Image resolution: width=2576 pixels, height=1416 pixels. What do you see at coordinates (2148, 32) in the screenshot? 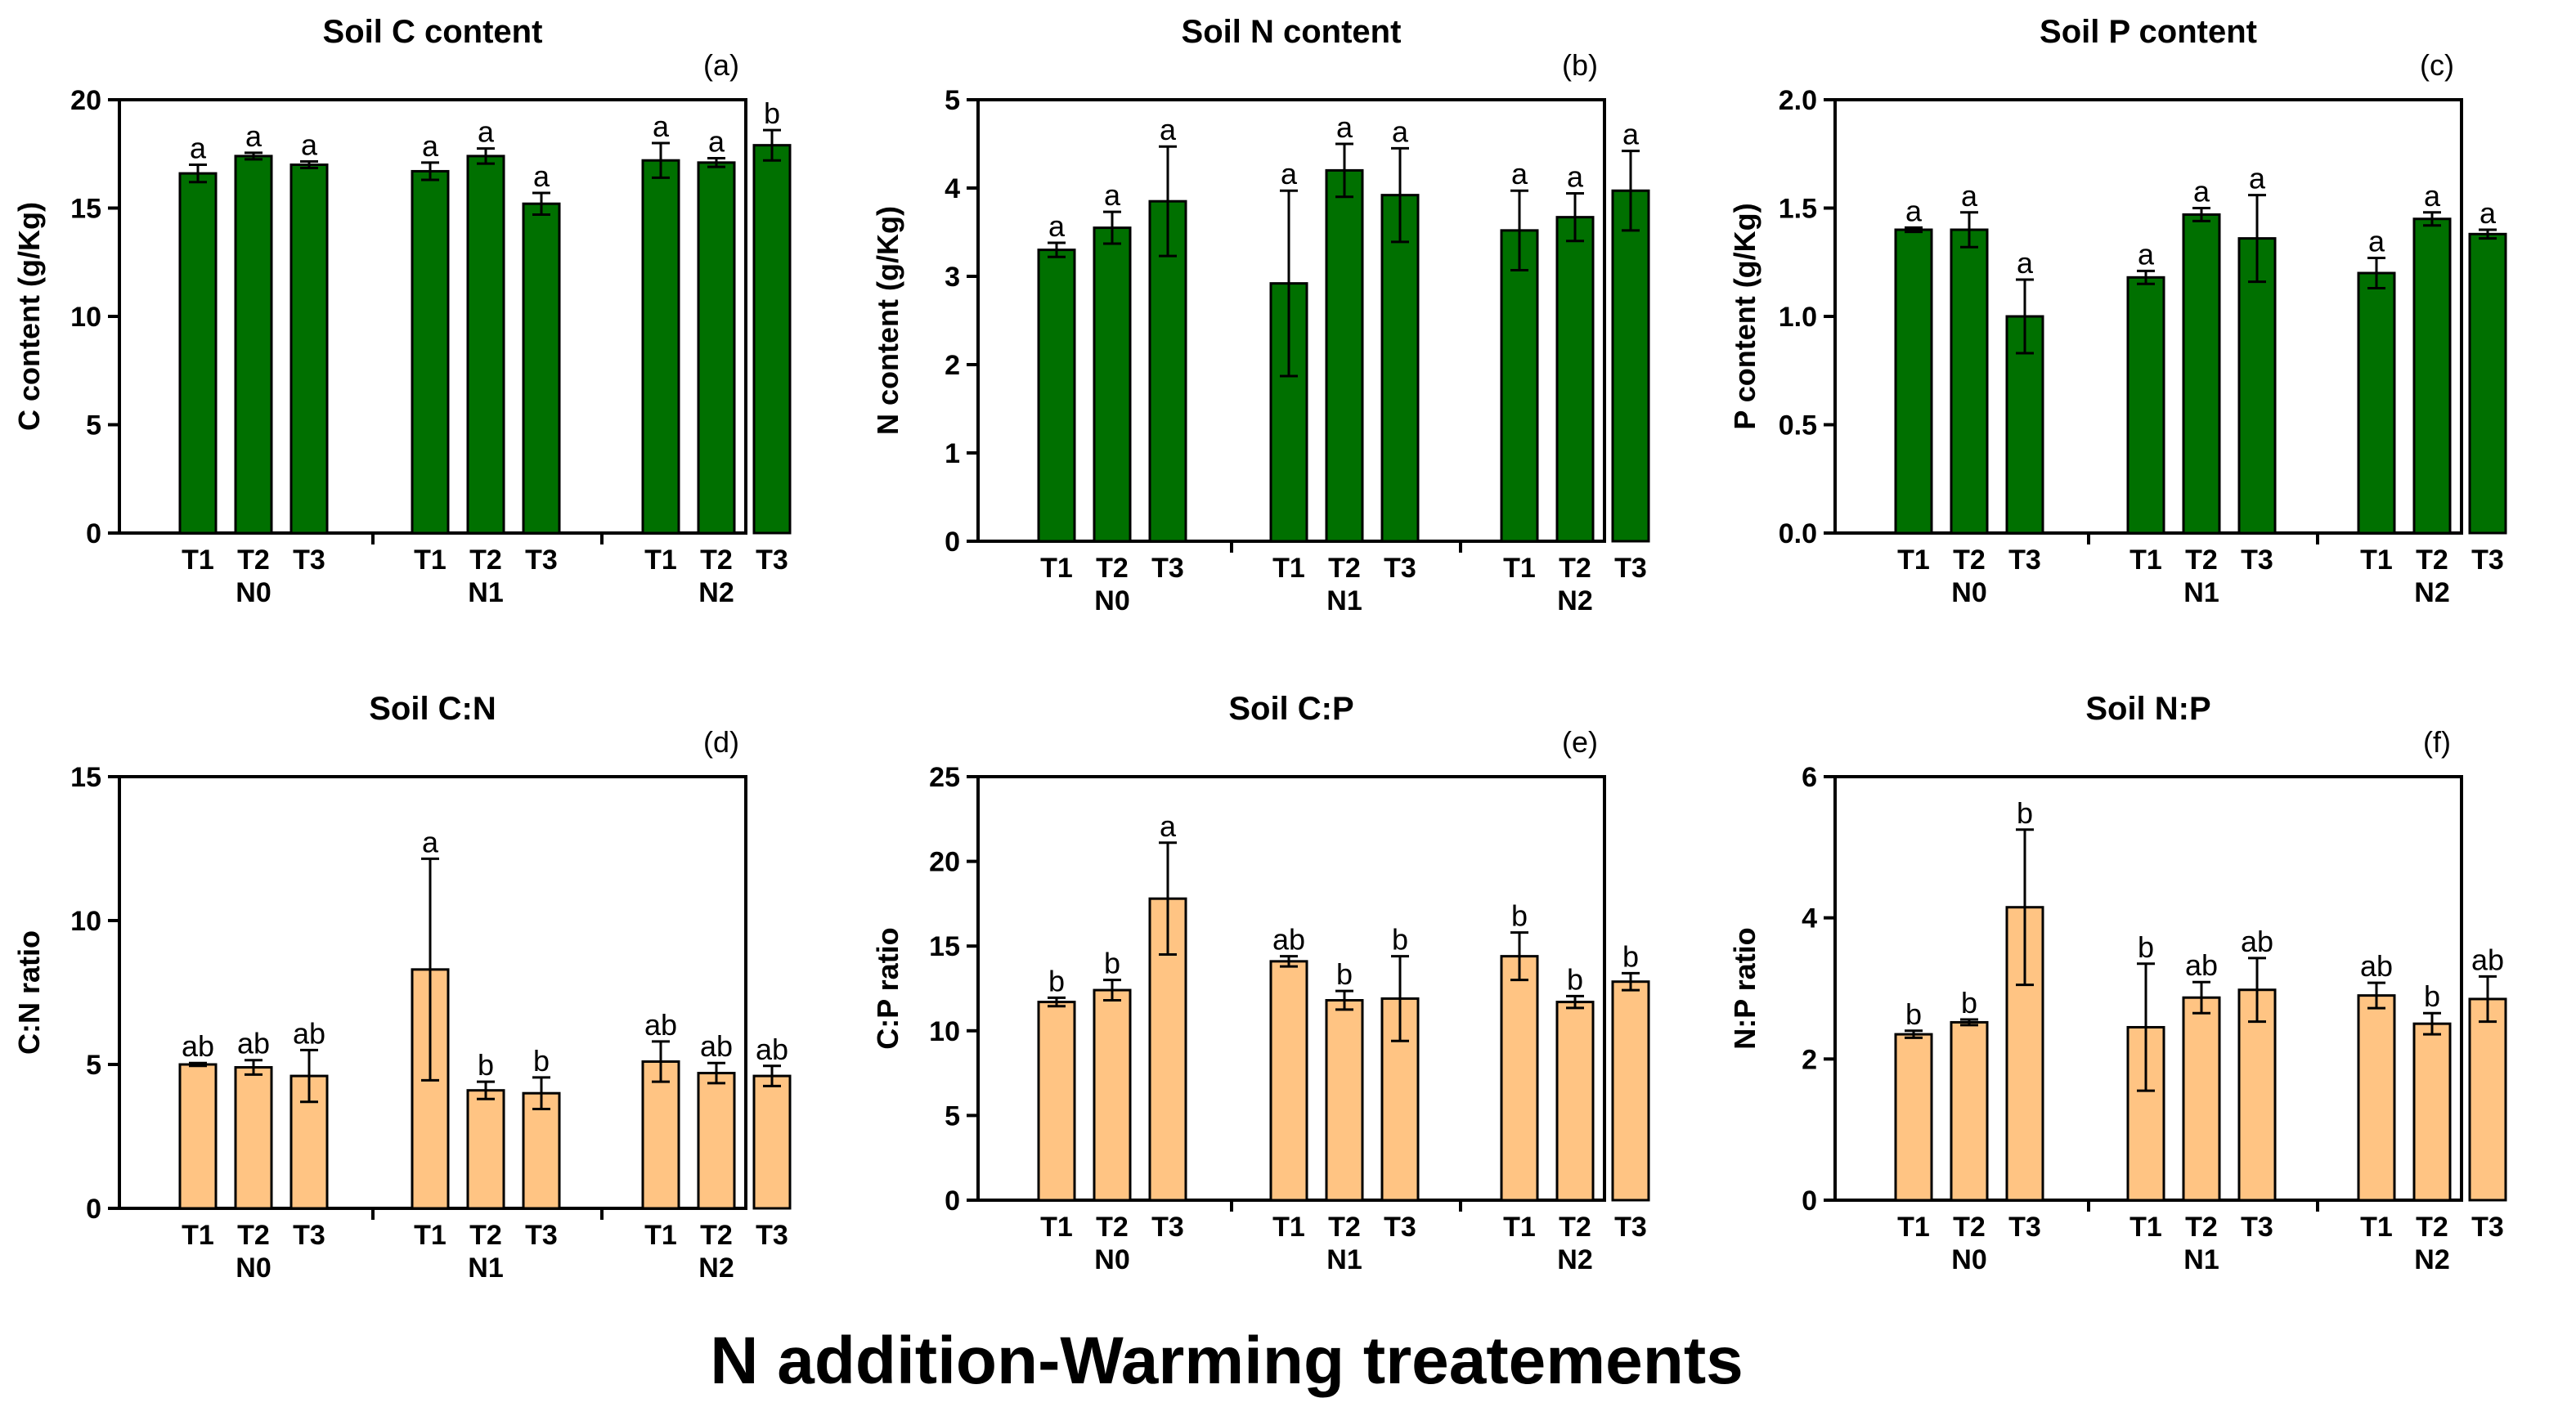
I see `panel-title: Soil P content` at bounding box center [2148, 32].